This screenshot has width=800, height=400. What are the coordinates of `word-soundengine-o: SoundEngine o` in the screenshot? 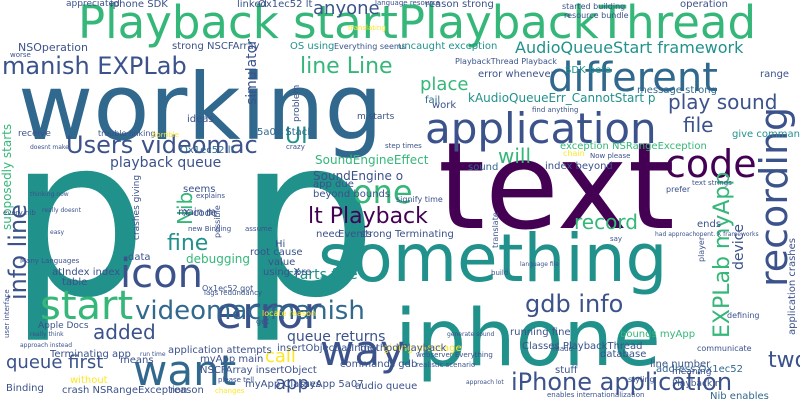 It's located at (358, 176).